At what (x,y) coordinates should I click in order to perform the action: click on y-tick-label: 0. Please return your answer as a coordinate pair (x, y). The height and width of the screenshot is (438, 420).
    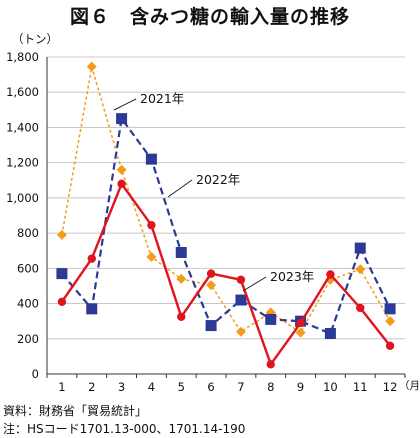
    Looking at the image, I should click on (35, 374).